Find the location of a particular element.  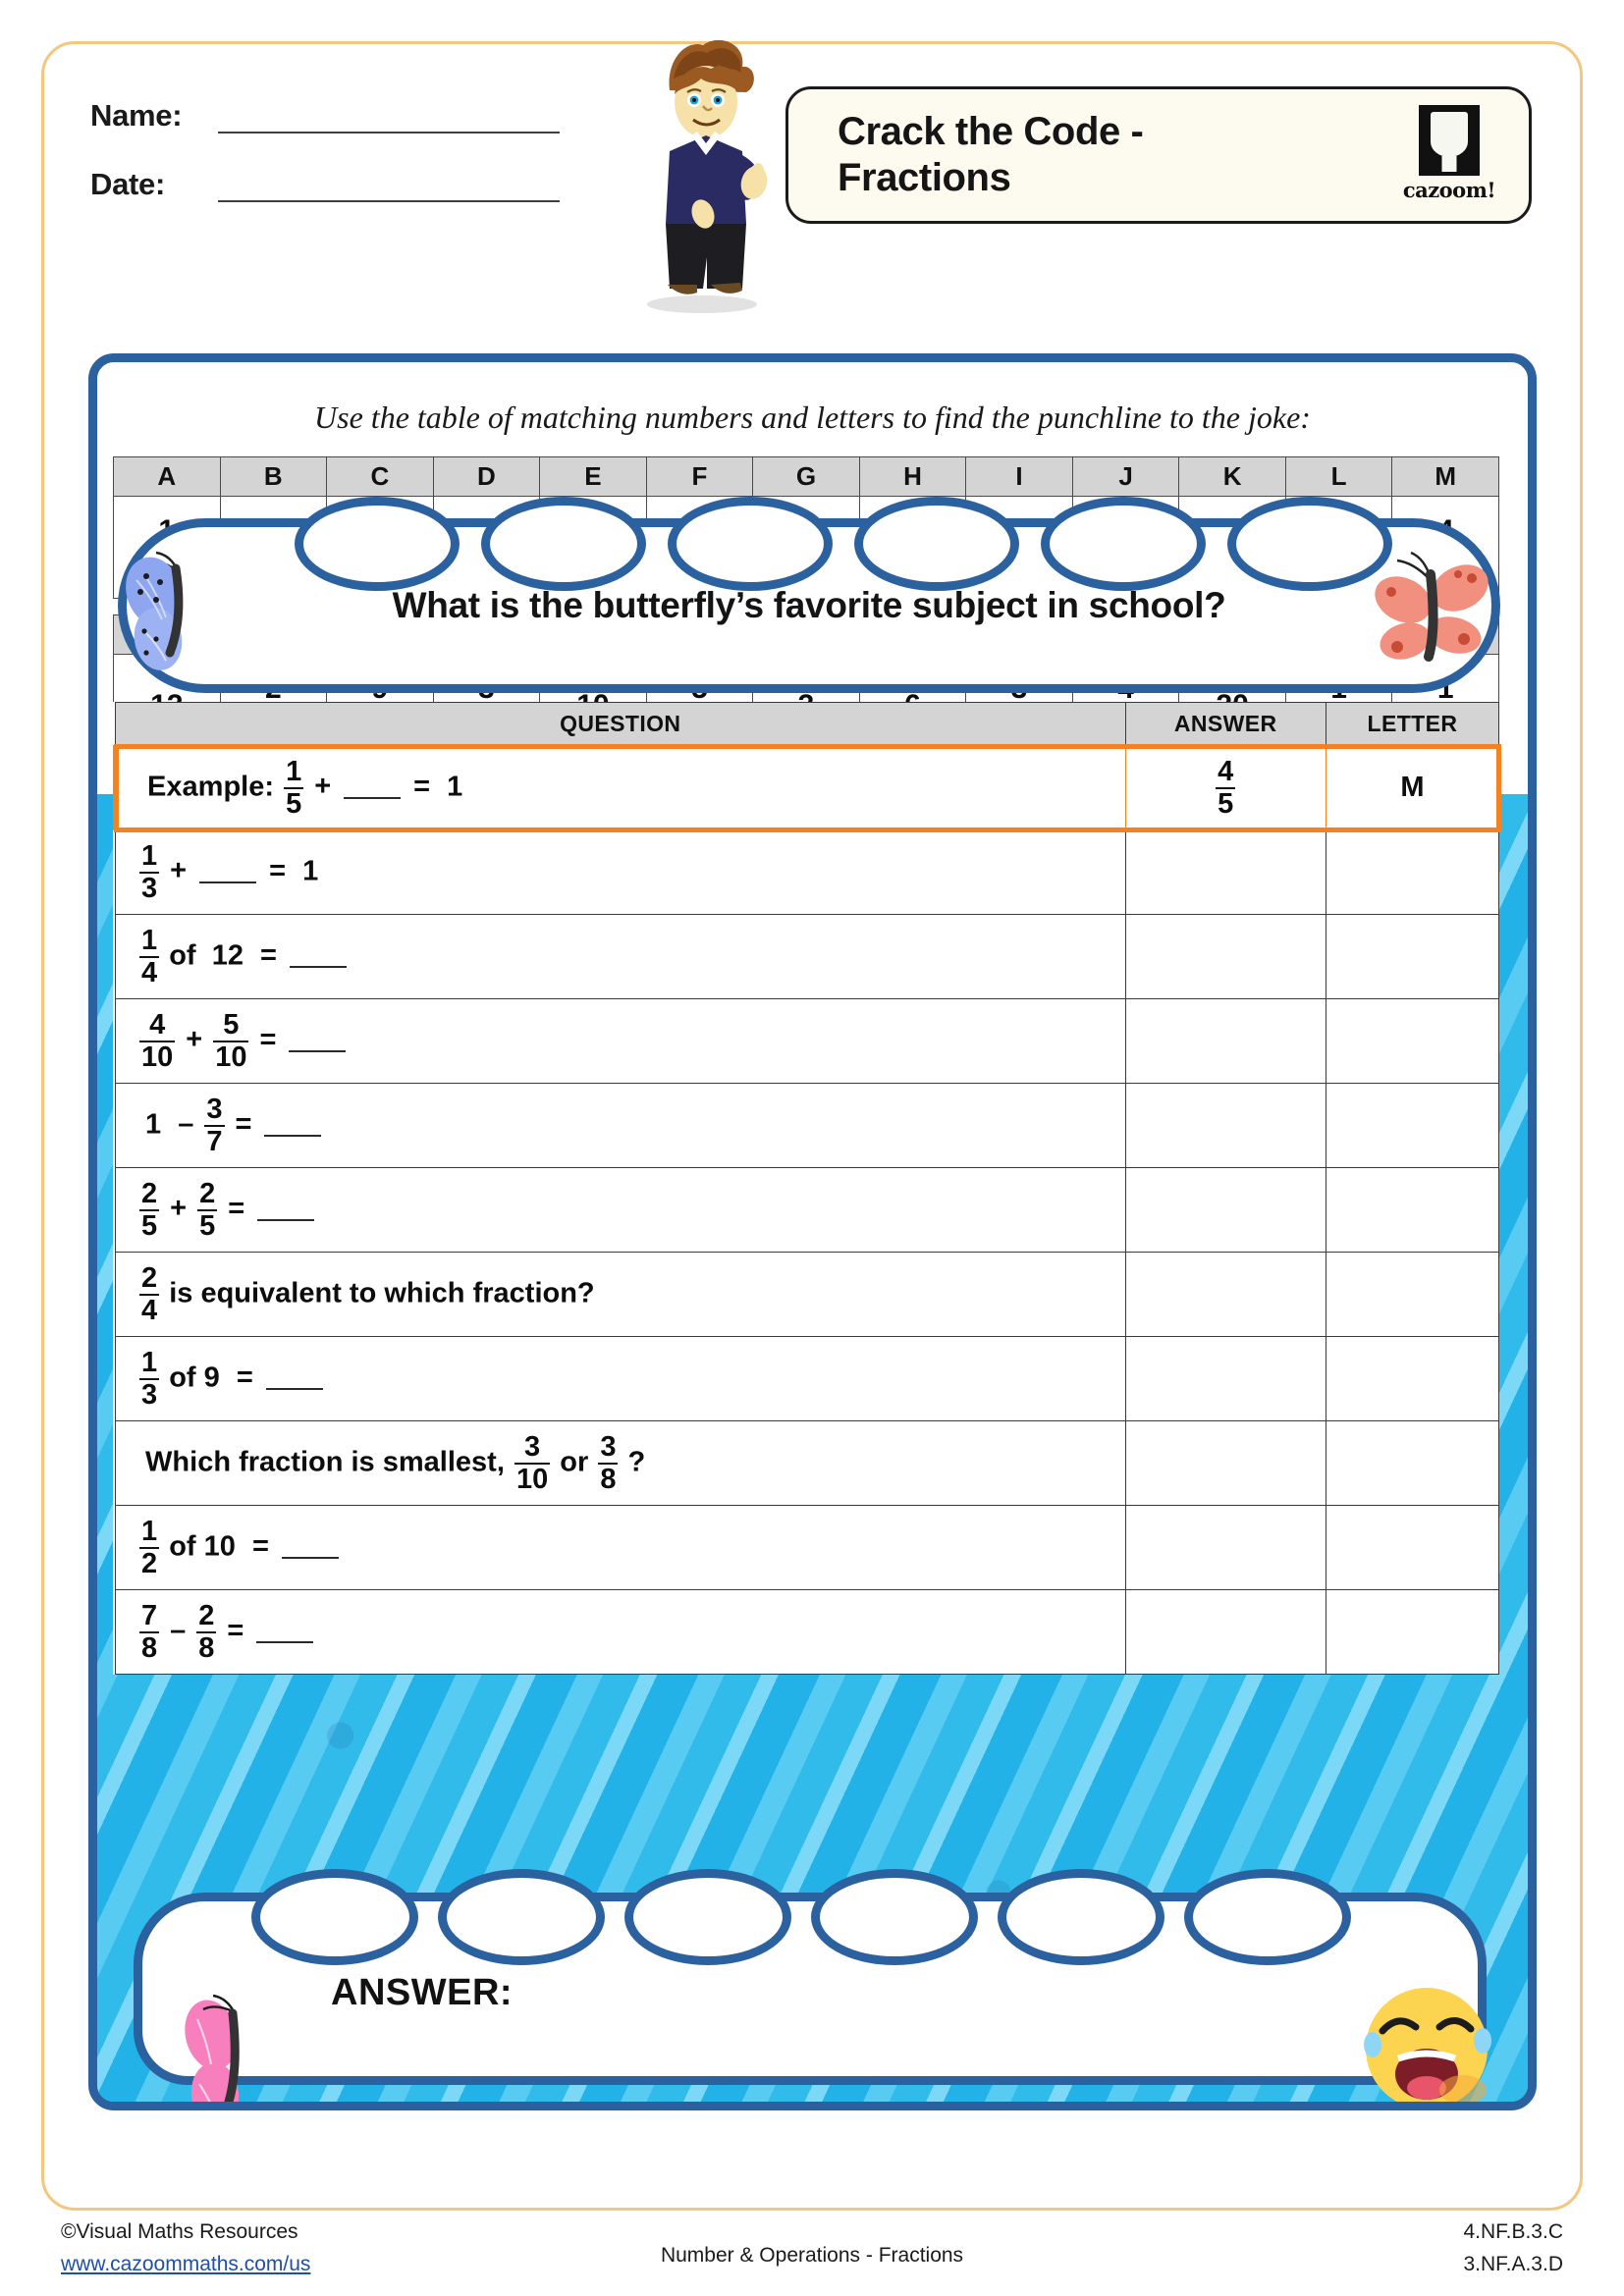

col-header-question: QUESTION is located at coordinates (620, 724).